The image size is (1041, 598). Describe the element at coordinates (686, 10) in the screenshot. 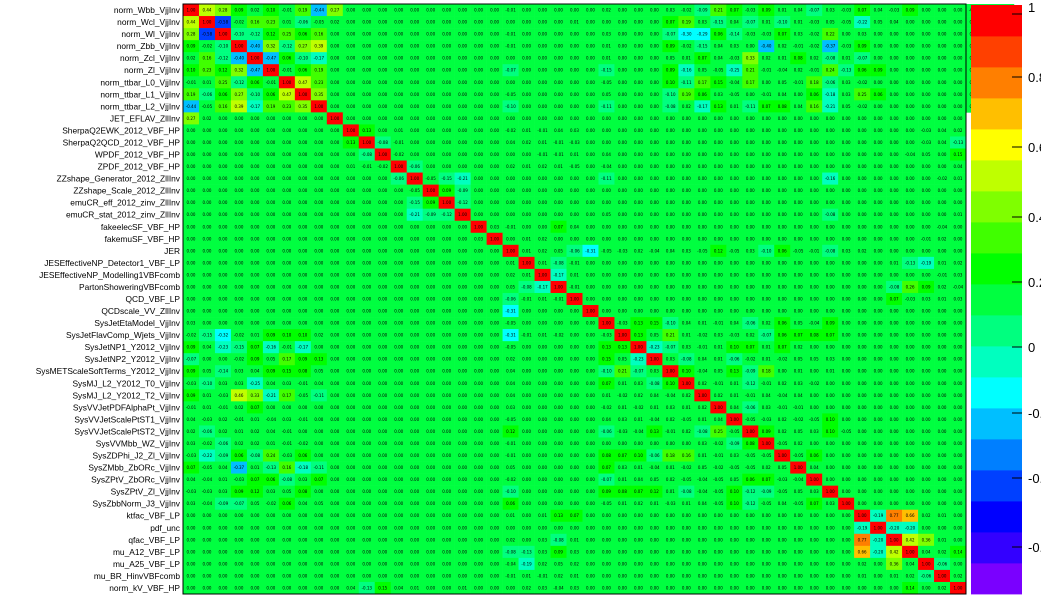

I see `cell-value: -0.02` at that location.